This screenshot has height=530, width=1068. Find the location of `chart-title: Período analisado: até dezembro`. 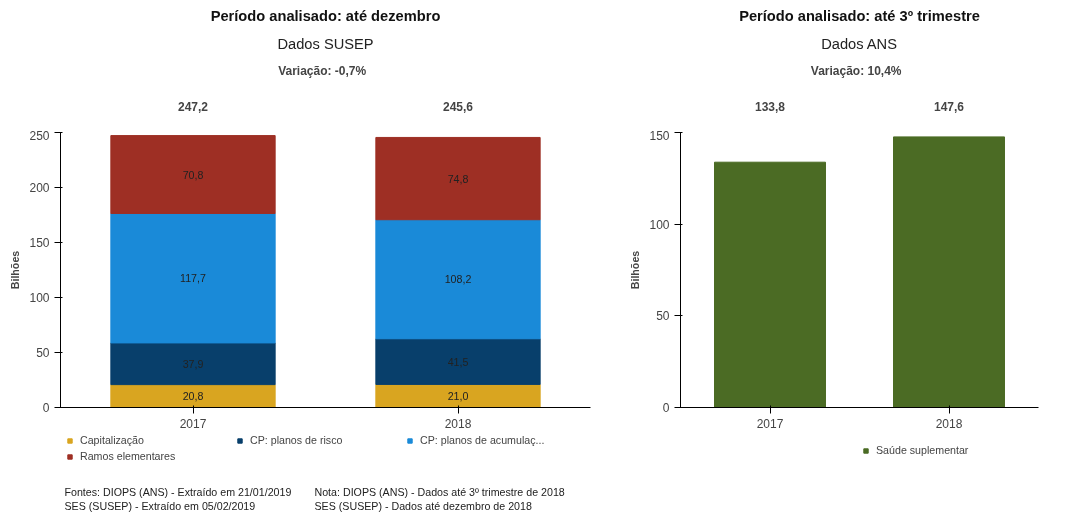

chart-title: Período analisado: até dezembro is located at coordinates (325, 15).